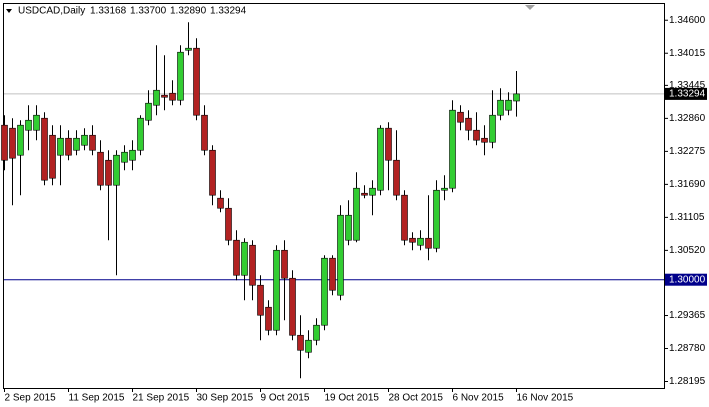 This screenshot has height=407, width=709. I want to click on y-tick-label: 1.31690, so click(687, 184).